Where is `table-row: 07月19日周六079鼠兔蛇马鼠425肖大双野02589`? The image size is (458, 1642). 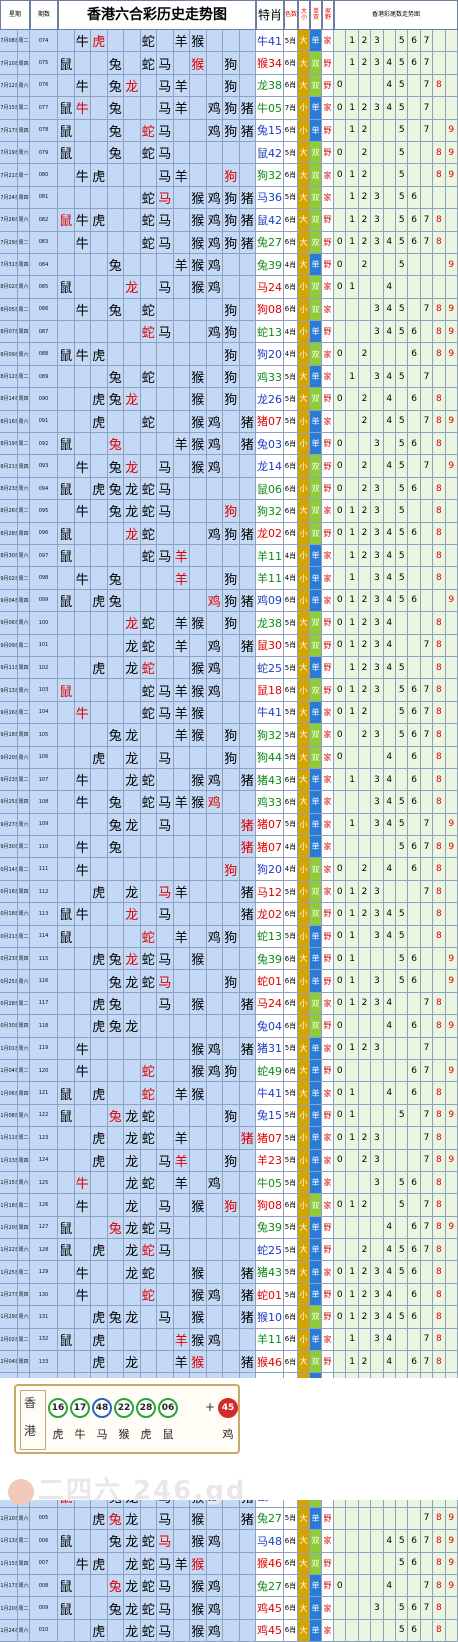 table-row: 07月19日周六079鼠兔蛇马鼠425肖大双野02589 is located at coordinates (229, 153).